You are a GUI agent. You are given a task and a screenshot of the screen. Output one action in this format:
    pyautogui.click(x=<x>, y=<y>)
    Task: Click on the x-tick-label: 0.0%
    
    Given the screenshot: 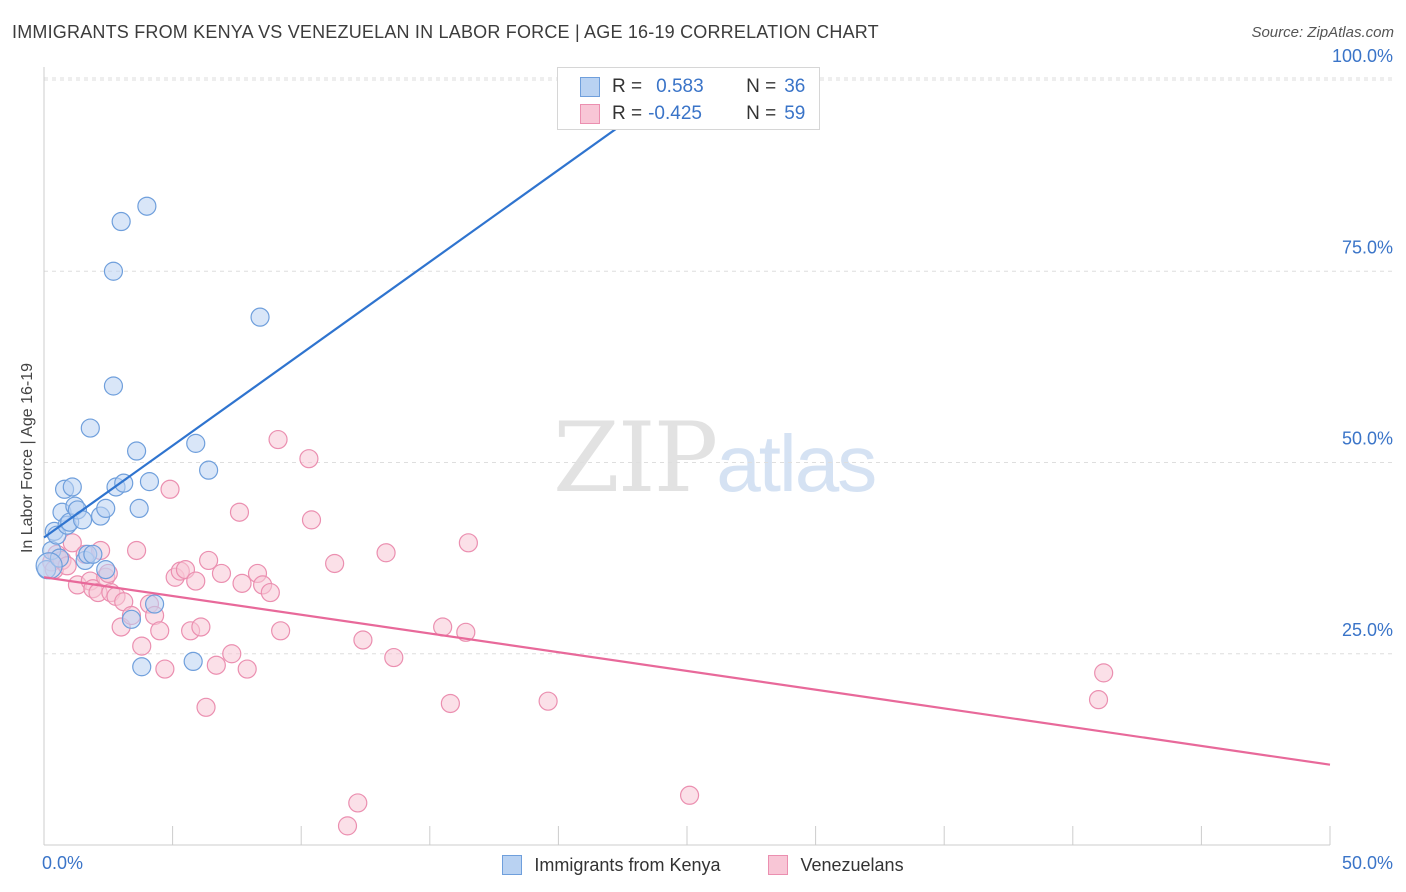 What is the action you would take?
    pyautogui.click(x=62, y=863)
    